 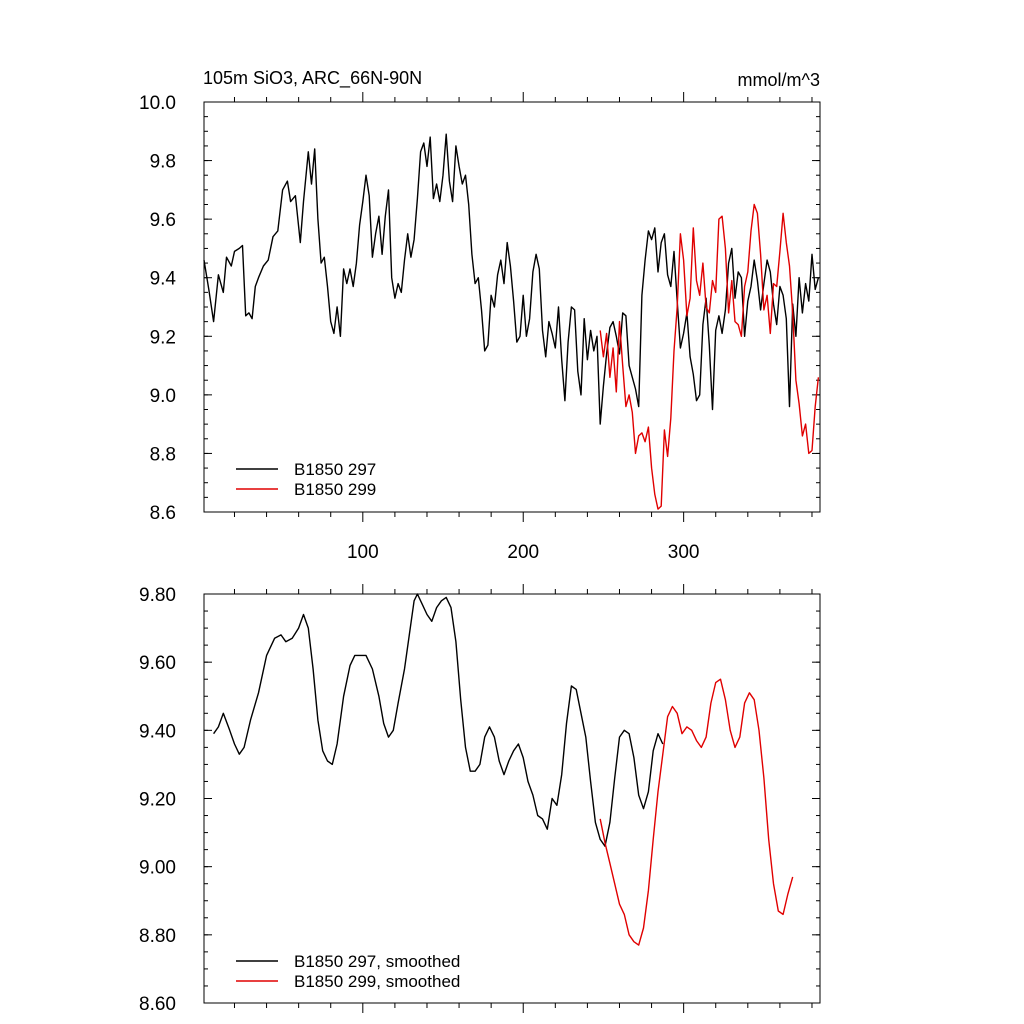 What do you see at coordinates (363, 552) in the screenshot?
I see `x-tick-label: 100` at bounding box center [363, 552].